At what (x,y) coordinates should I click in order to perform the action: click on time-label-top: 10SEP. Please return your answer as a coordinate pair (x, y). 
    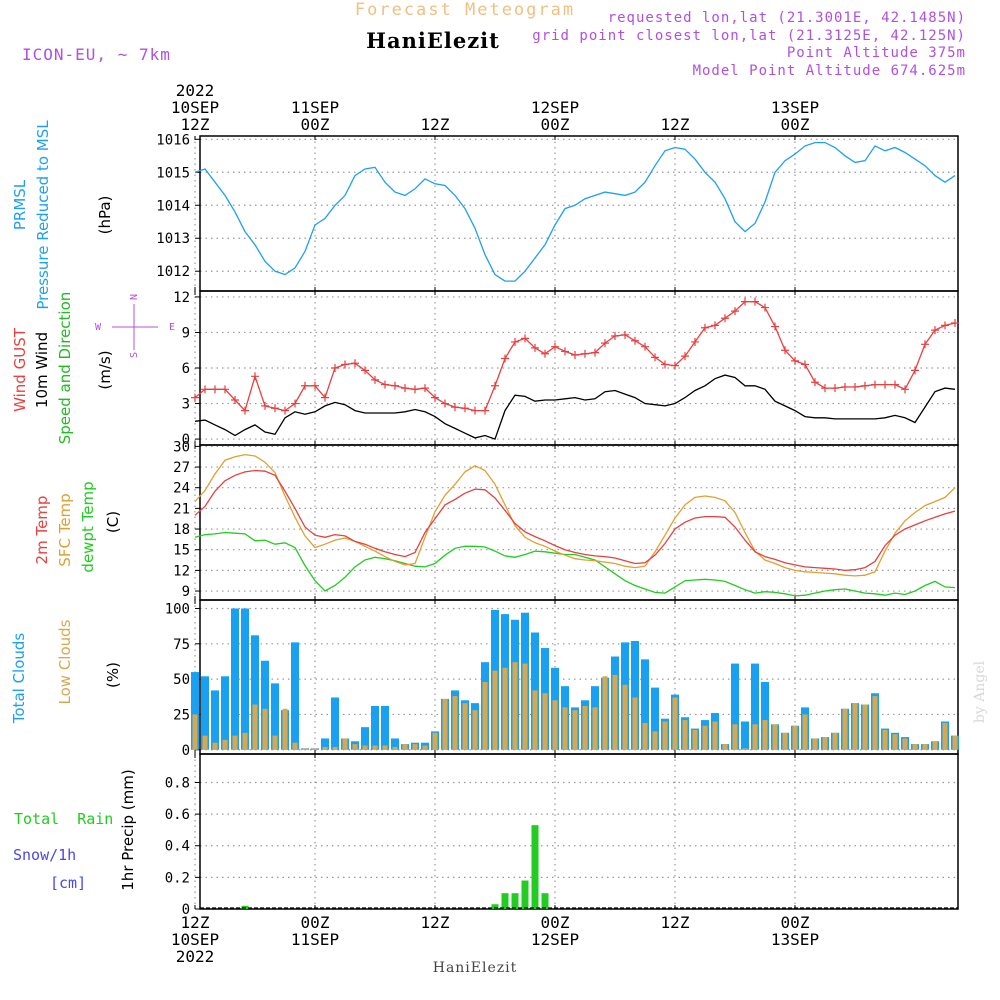
    Looking at the image, I should click on (195, 107).